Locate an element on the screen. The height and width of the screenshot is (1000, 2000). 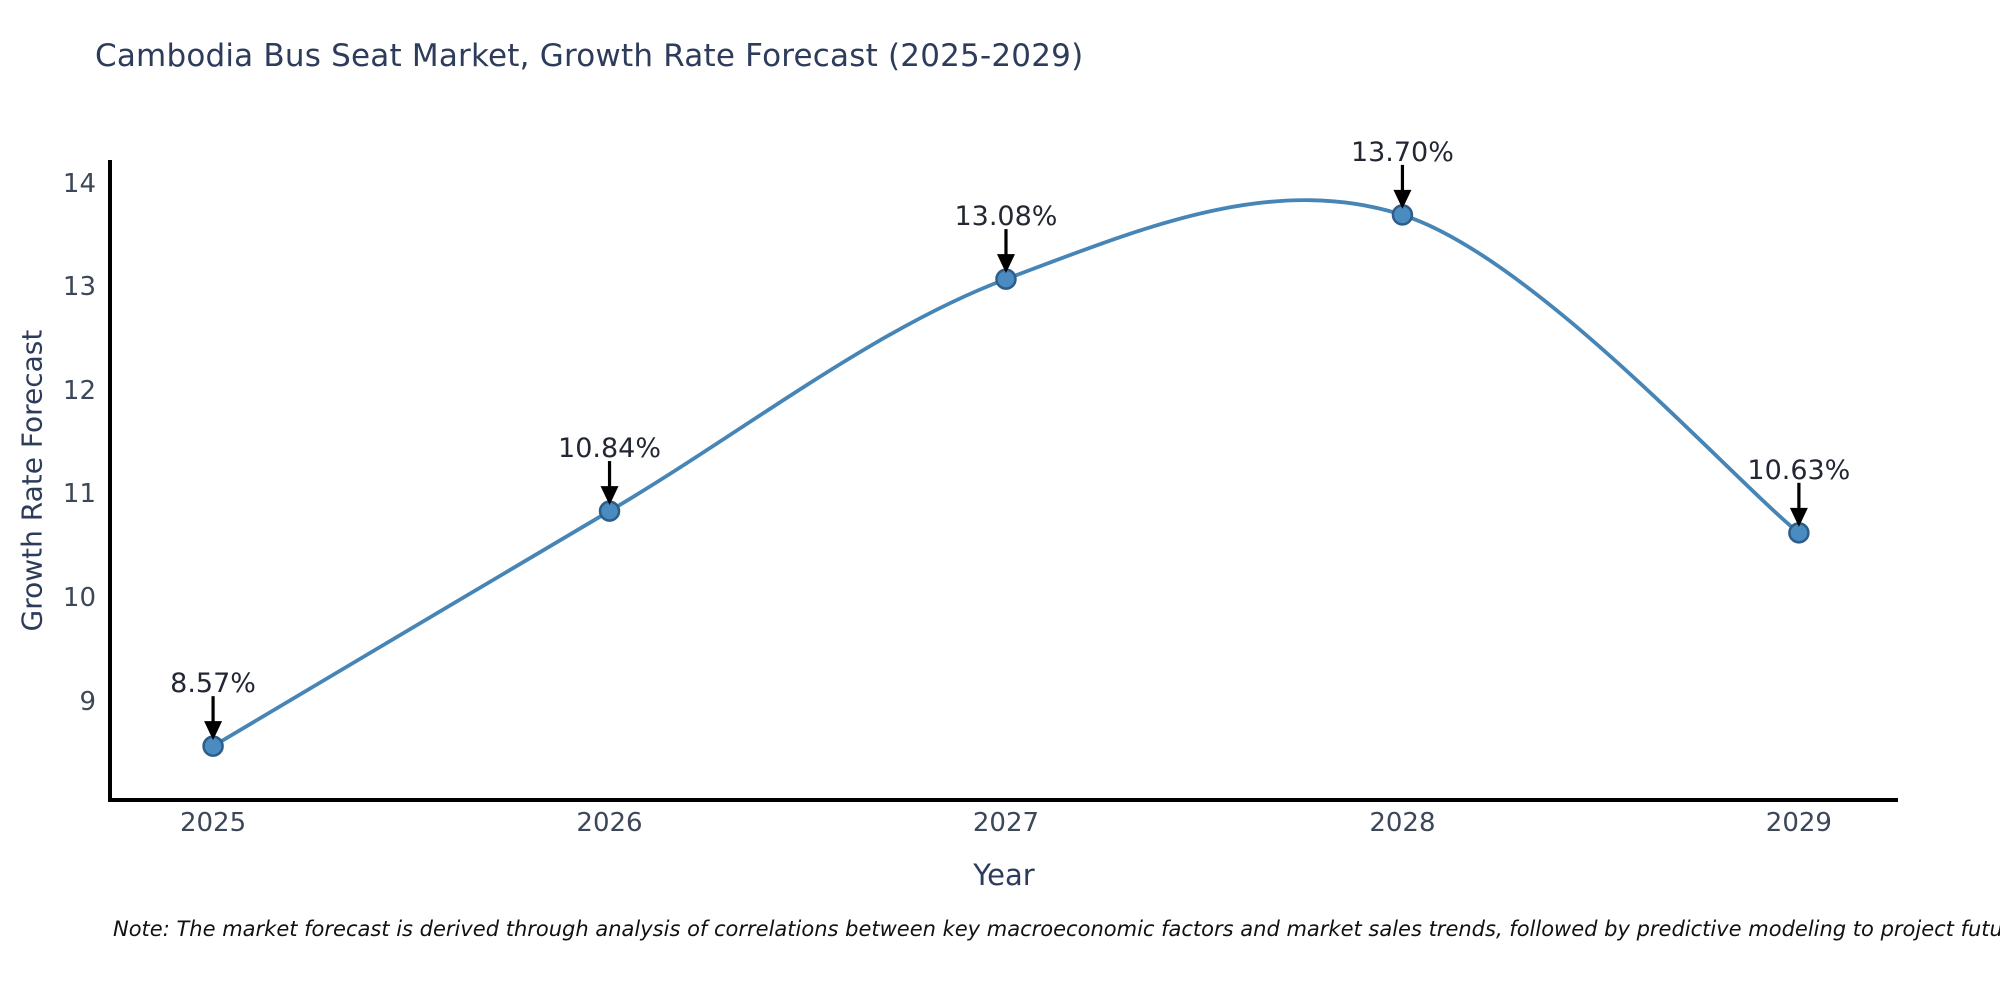
y-tick-label: 11 is located at coordinates (79, 494).